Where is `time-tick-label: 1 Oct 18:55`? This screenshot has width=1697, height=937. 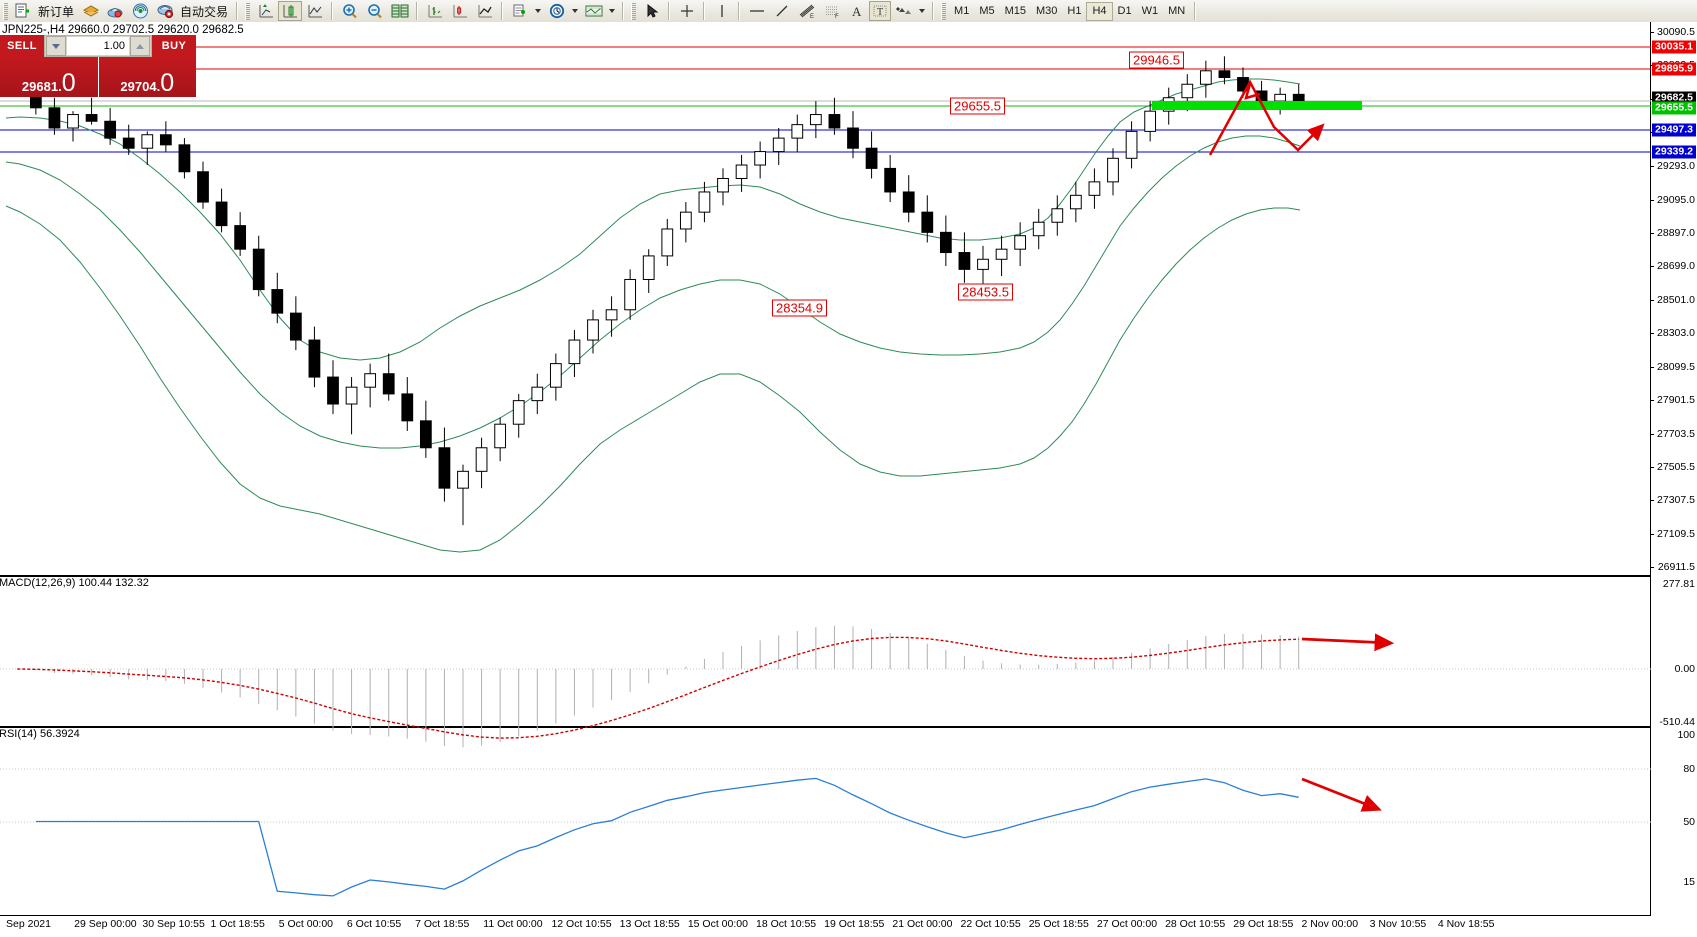
time-tick-label: 1 Oct 18:55 is located at coordinates (237, 924).